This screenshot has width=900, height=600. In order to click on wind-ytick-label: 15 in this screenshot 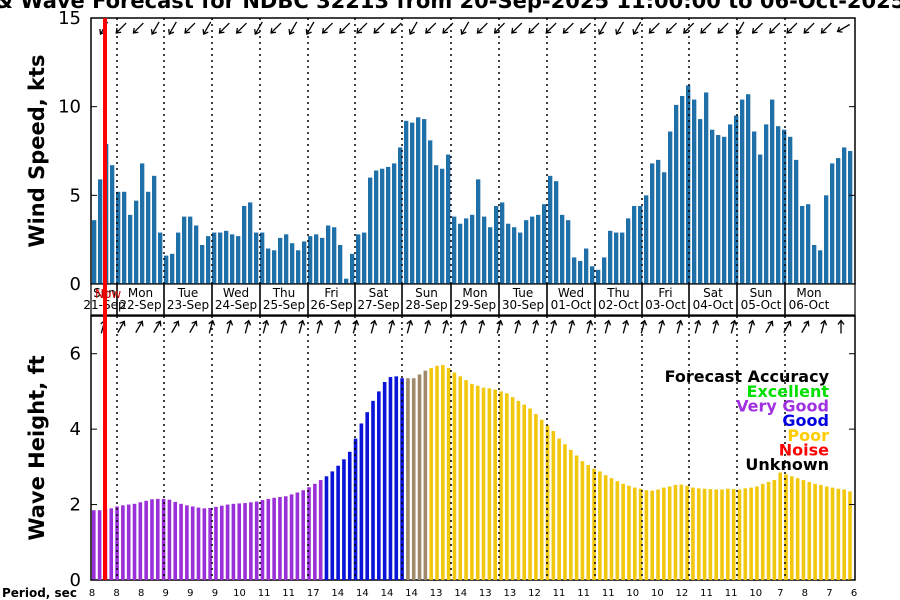, I will do `click(69, 18)`.